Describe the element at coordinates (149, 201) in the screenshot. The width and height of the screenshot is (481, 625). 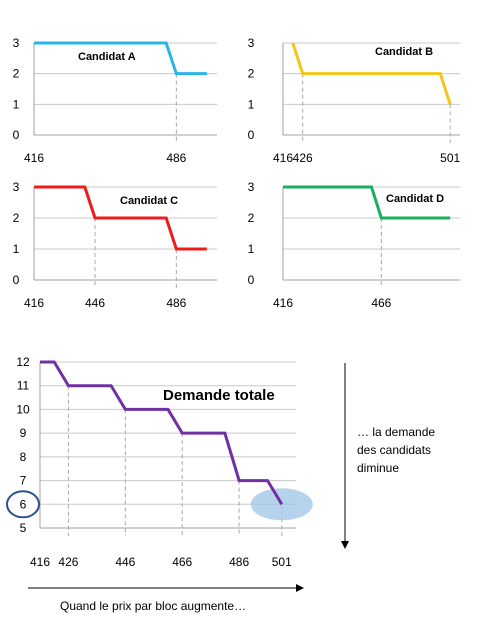
I see `chart-title: Candidat C` at that location.